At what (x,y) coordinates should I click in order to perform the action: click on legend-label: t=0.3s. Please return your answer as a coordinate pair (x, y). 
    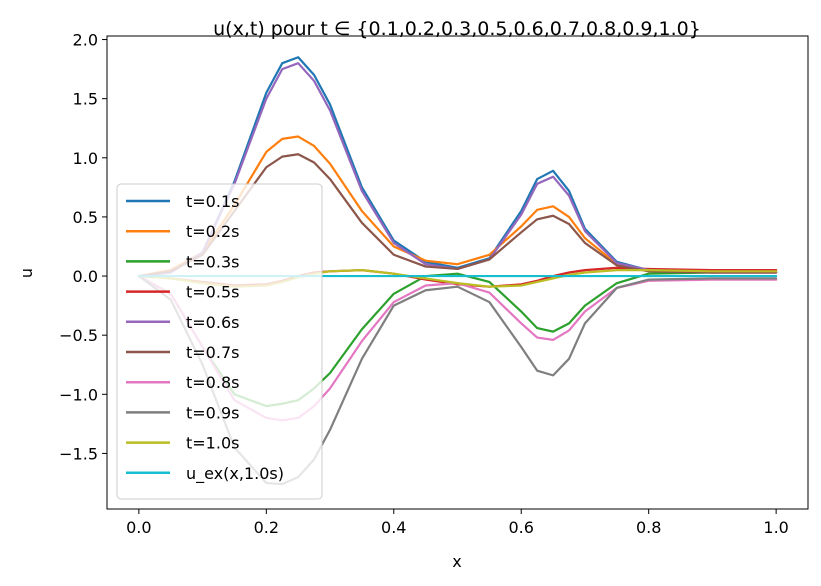
    Looking at the image, I should click on (212, 261).